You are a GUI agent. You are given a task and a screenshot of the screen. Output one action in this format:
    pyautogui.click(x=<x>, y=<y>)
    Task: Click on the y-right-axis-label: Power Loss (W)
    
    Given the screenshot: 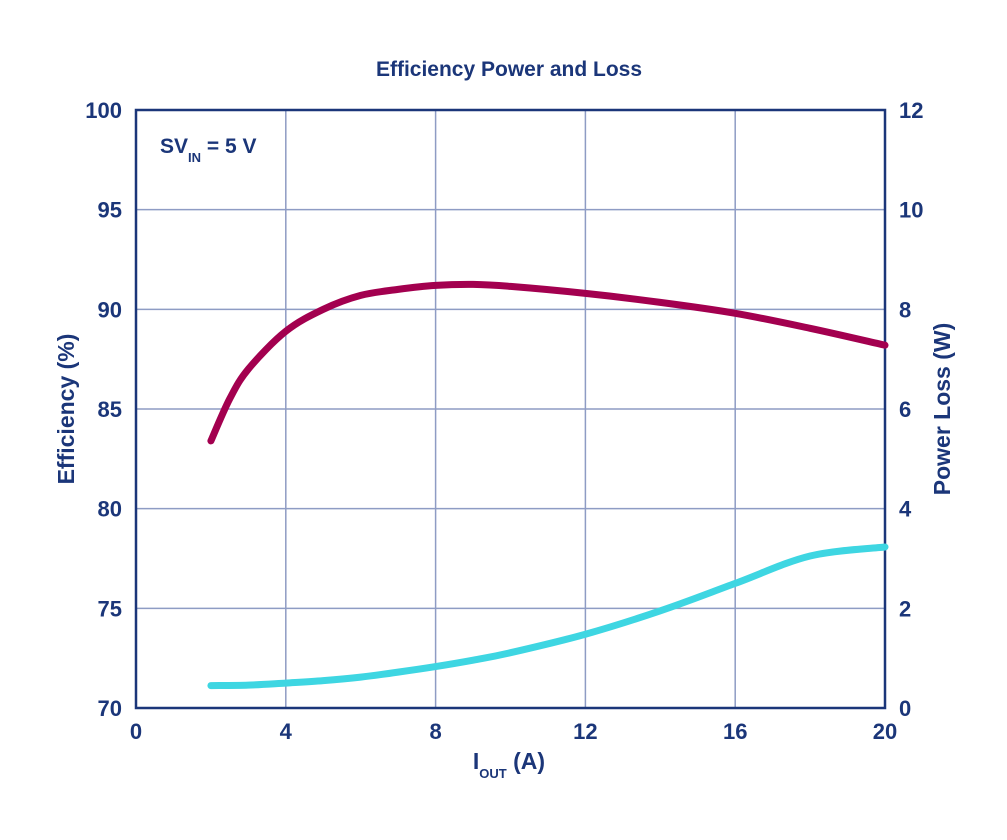 What is the action you would take?
    pyautogui.click(x=942, y=409)
    